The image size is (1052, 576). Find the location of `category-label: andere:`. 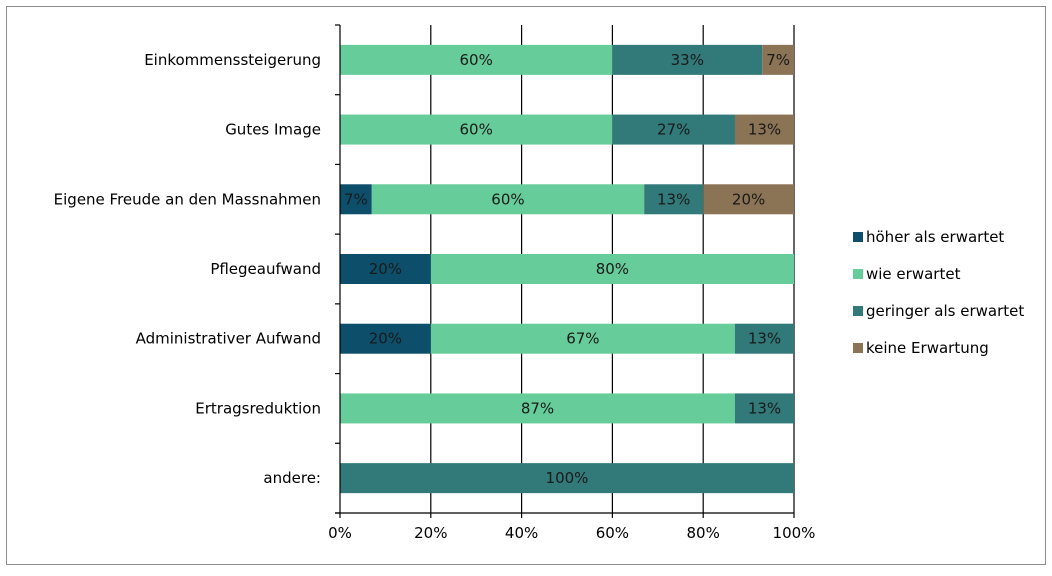

category-label: andere: is located at coordinates (292, 478).